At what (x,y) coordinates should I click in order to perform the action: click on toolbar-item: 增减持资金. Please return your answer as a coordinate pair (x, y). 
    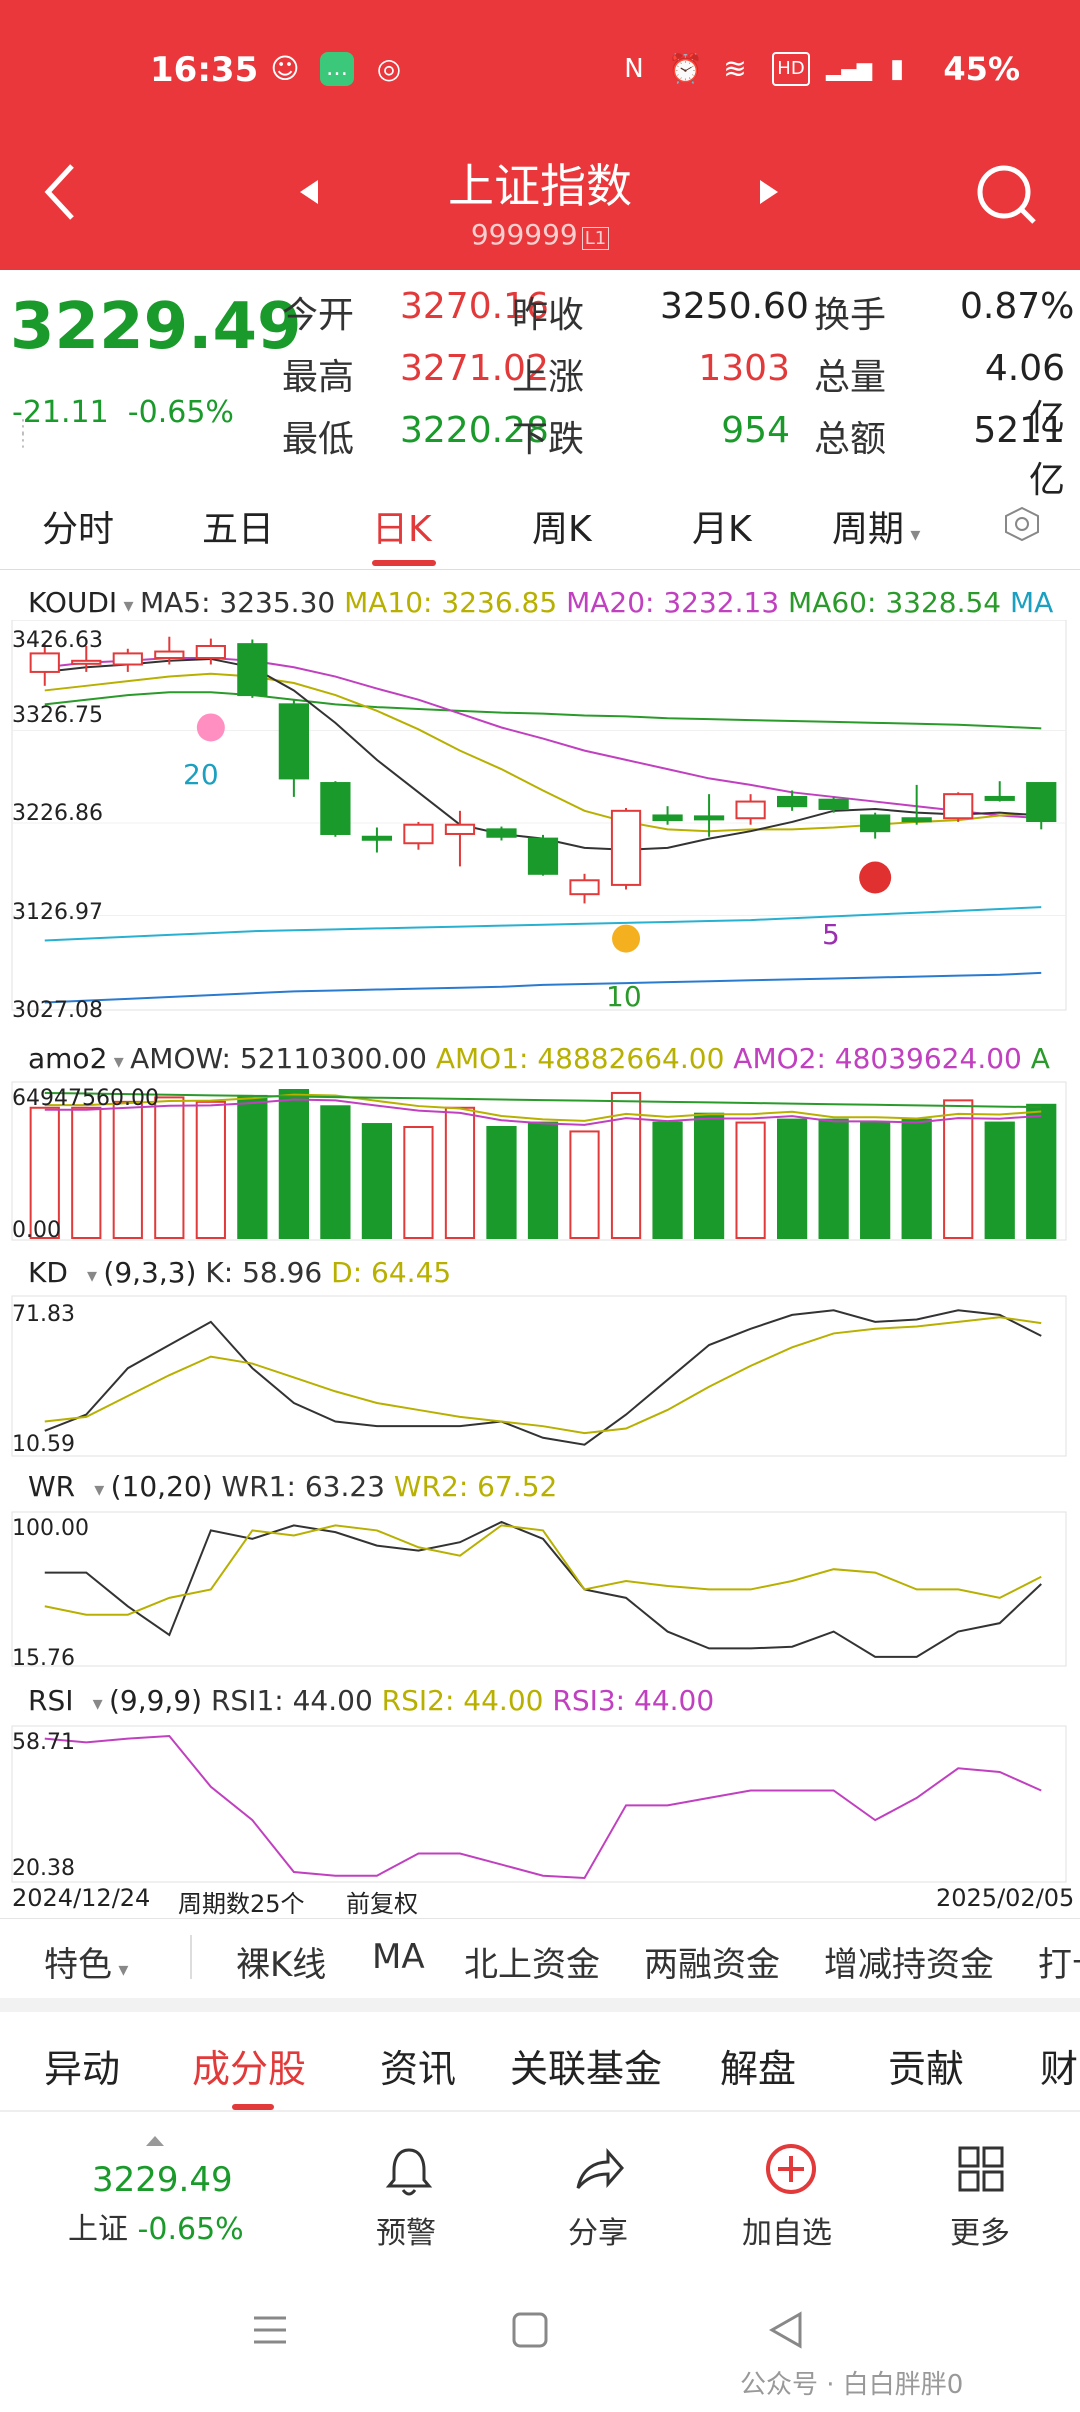
    Looking at the image, I should click on (909, 1965).